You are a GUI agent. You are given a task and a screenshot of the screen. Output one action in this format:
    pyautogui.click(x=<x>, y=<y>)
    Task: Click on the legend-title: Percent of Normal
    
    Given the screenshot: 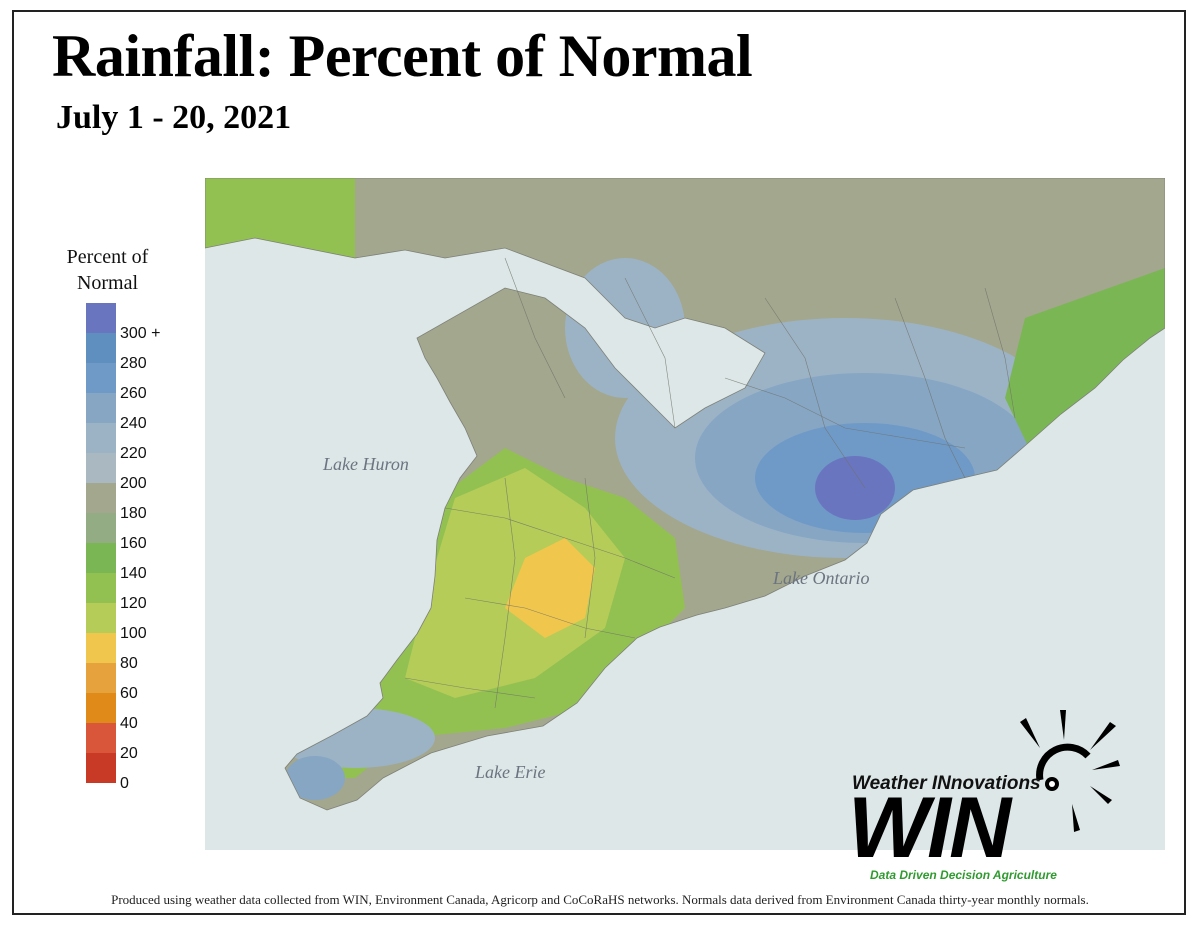 What is the action you would take?
    pyautogui.click(x=107, y=270)
    